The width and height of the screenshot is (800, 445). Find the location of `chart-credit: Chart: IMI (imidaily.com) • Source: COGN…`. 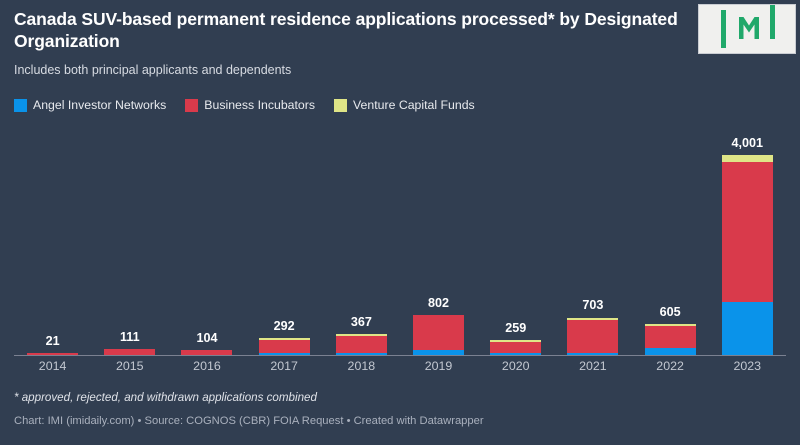

chart-credit: Chart: IMI (imidaily.com) • Source: COGN… is located at coordinates (249, 421).